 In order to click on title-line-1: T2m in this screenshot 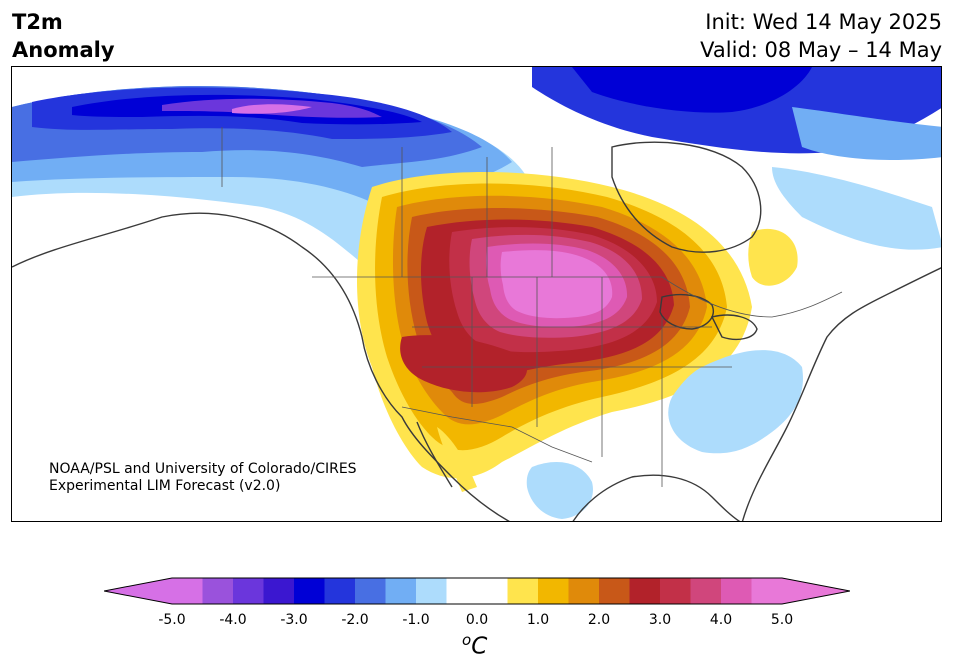, I will do `click(37, 22)`.